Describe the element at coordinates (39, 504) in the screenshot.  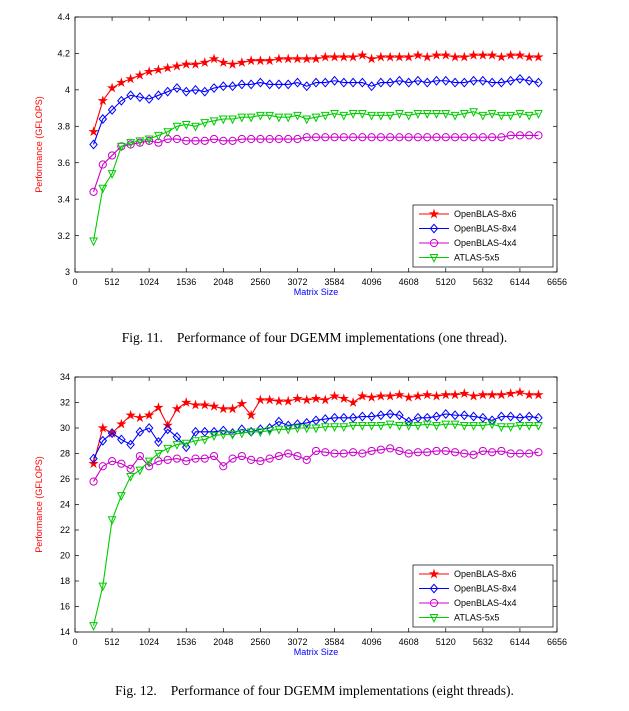
I see `y-axis-label: Performance (GFLOPS)` at that location.